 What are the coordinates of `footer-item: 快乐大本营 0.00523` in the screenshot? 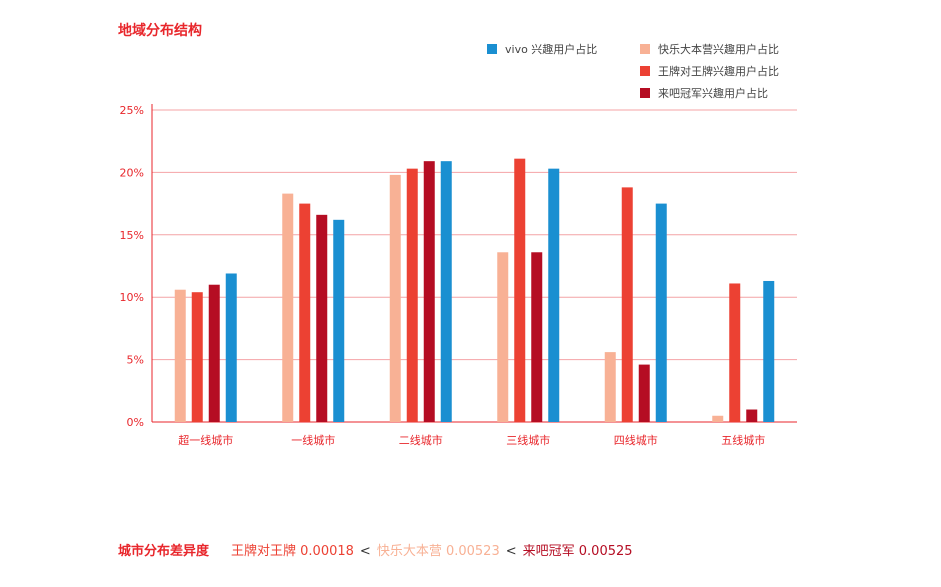 It's located at (438, 551).